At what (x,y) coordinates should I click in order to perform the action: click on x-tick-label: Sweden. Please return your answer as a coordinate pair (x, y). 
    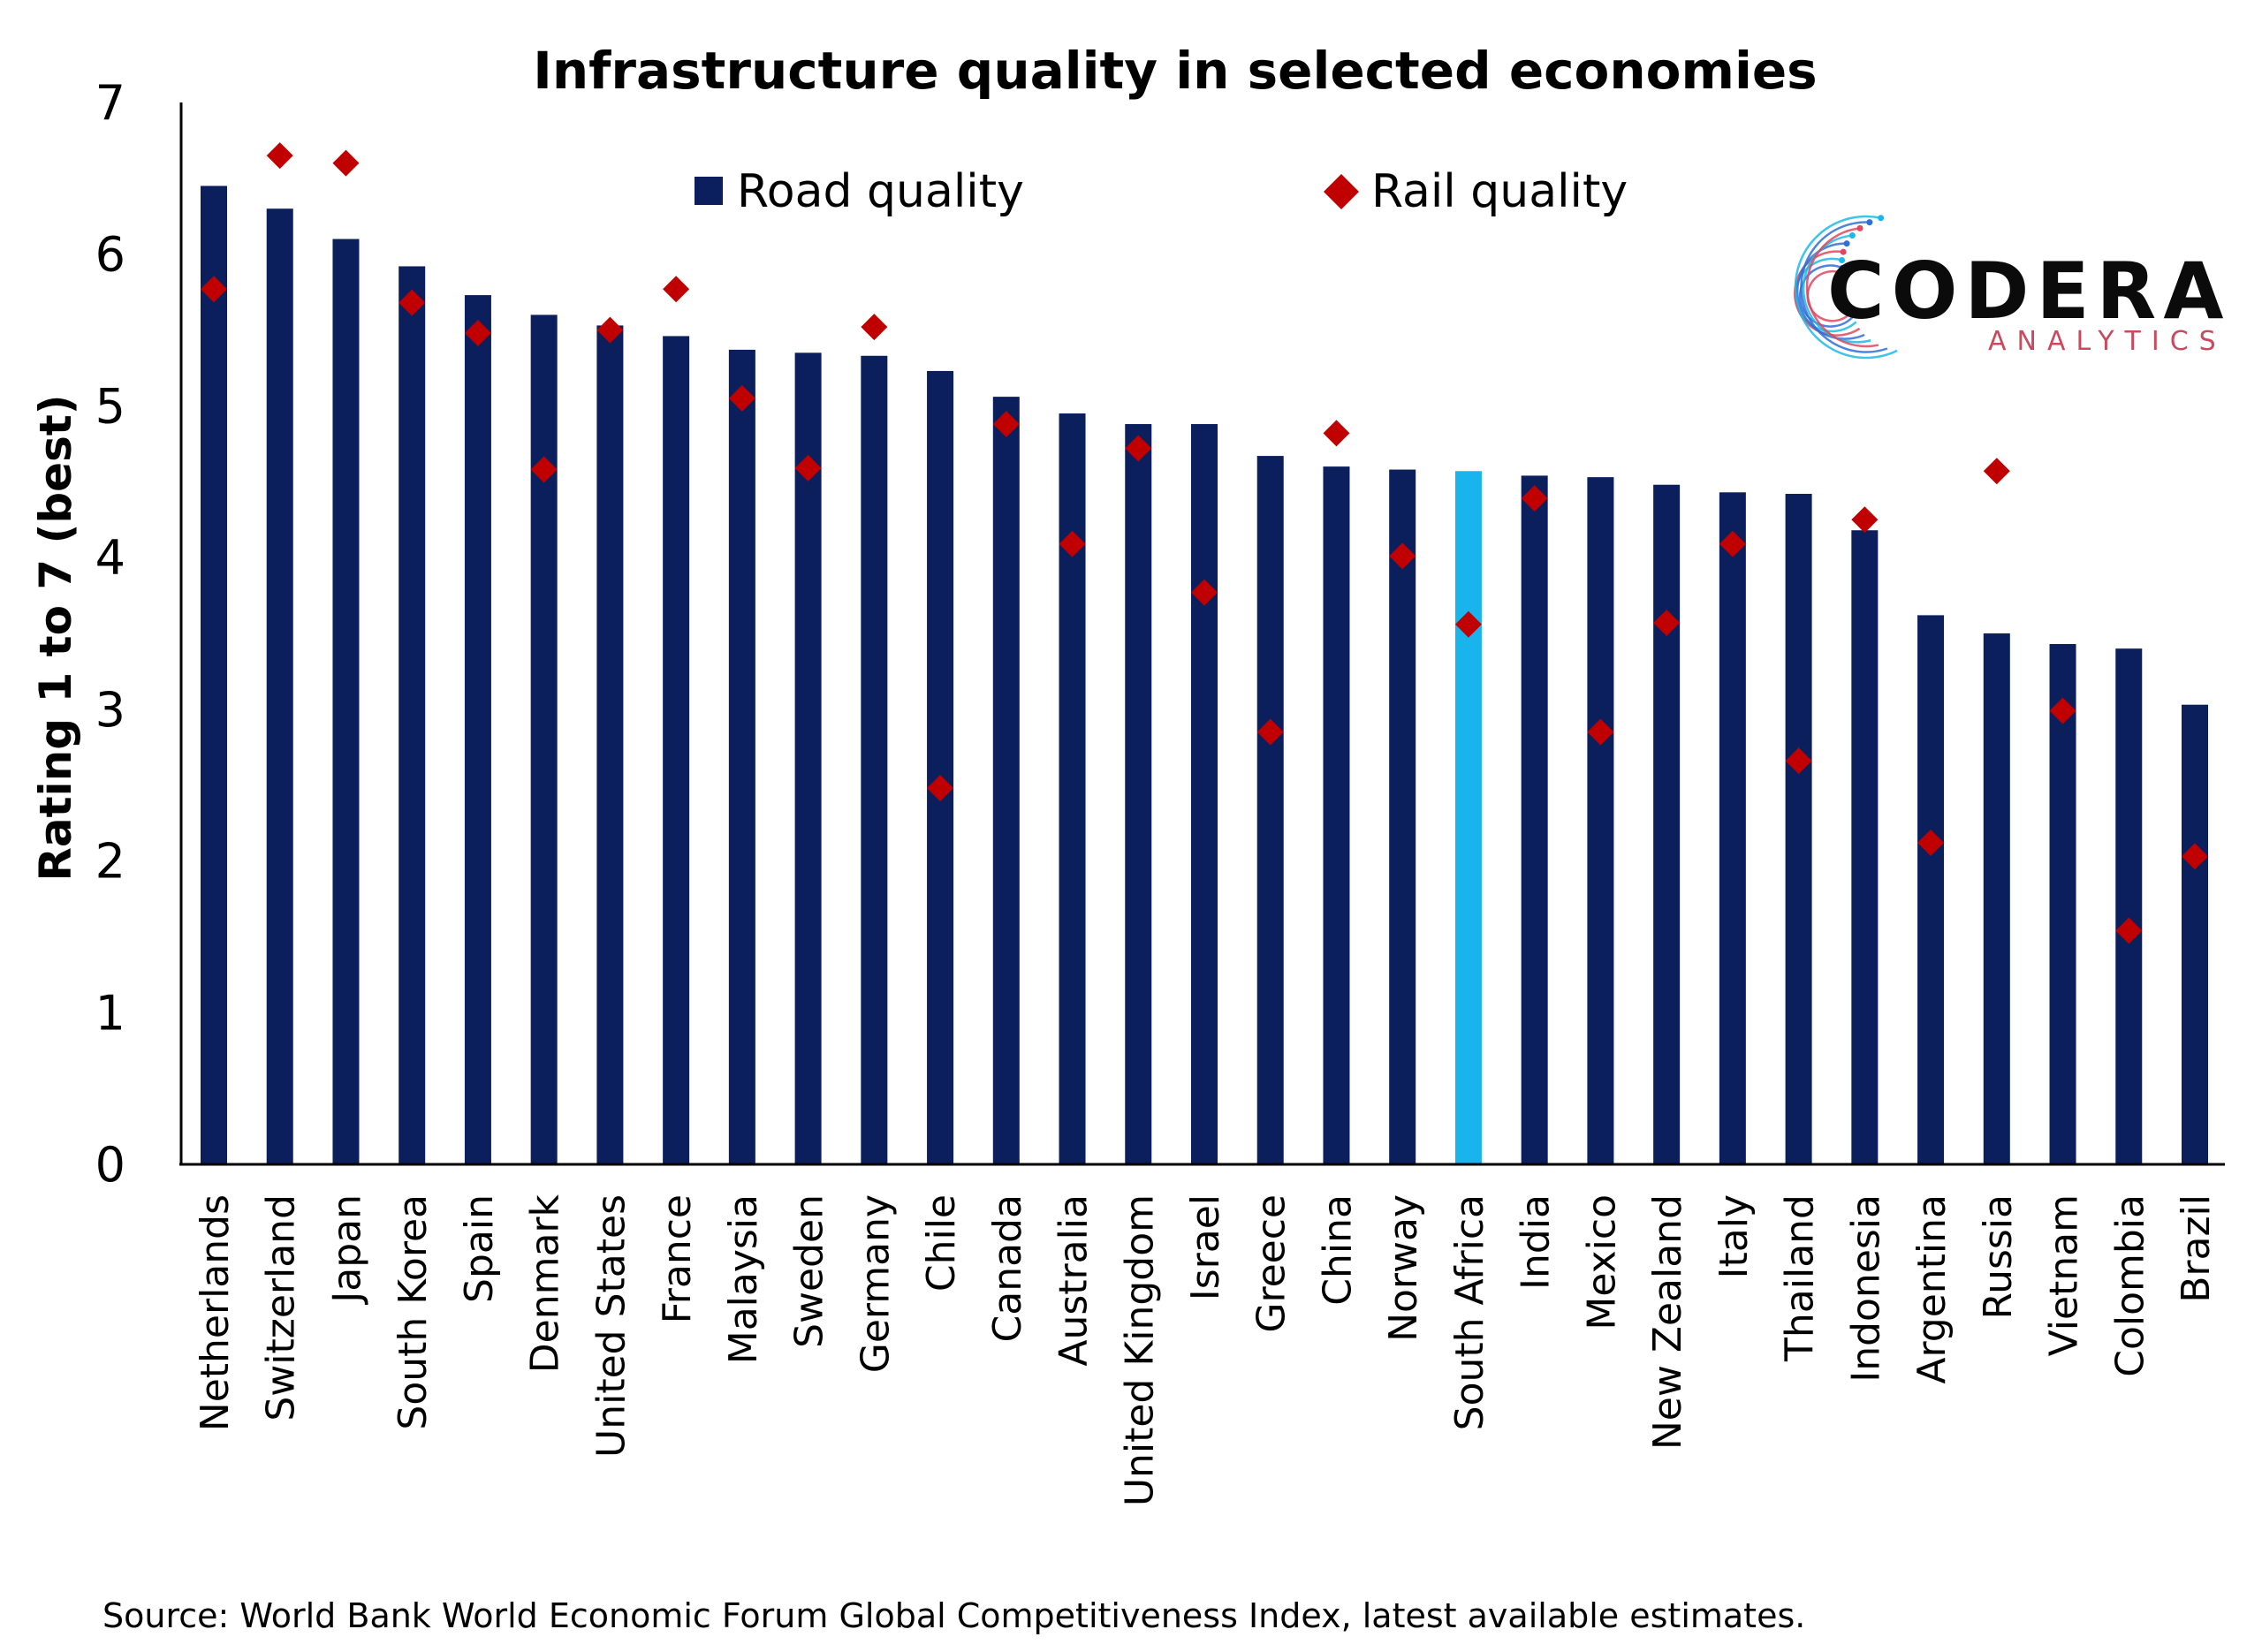
    Looking at the image, I should click on (809, 1271).